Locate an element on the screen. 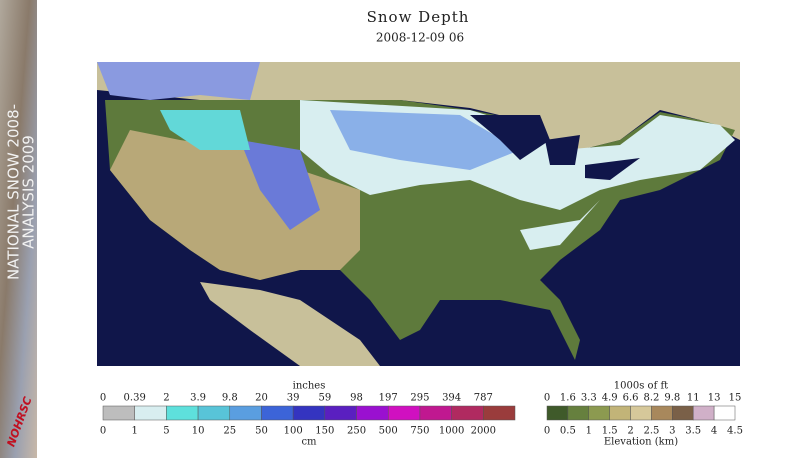 The width and height of the screenshot is (801, 458). legend-unit-bottom: Elevation (km) is located at coordinates (641, 442).